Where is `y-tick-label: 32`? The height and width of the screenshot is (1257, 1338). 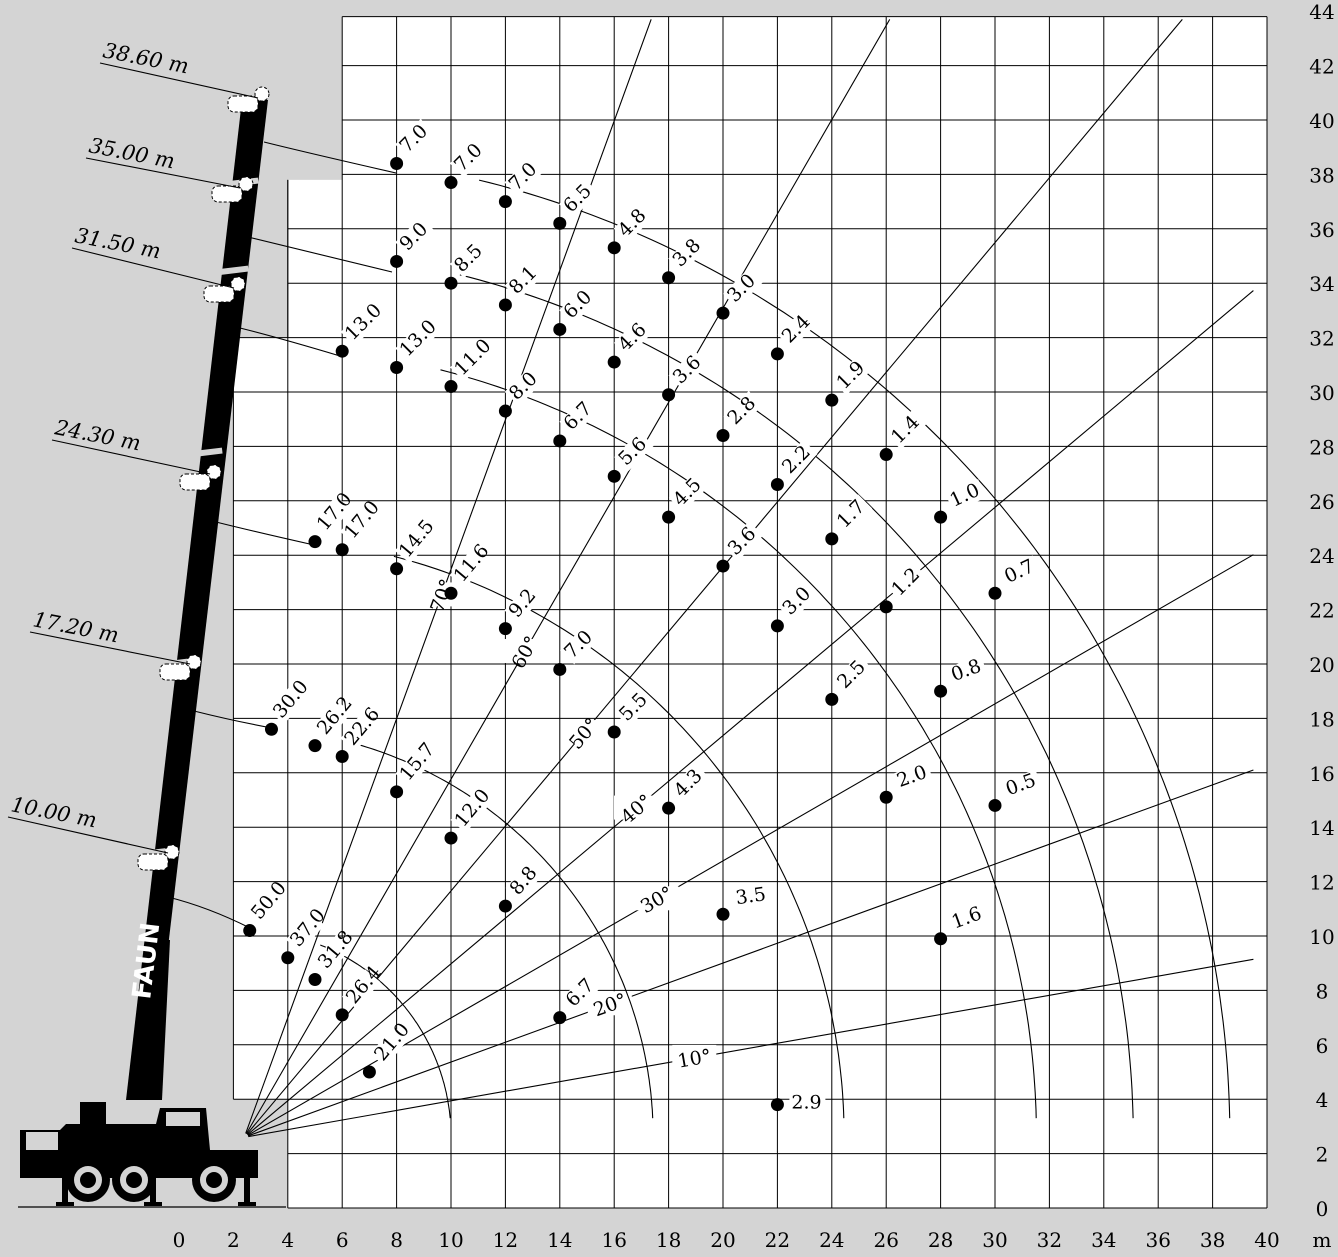 y-tick-label: 32 is located at coordinates (1321, 339).